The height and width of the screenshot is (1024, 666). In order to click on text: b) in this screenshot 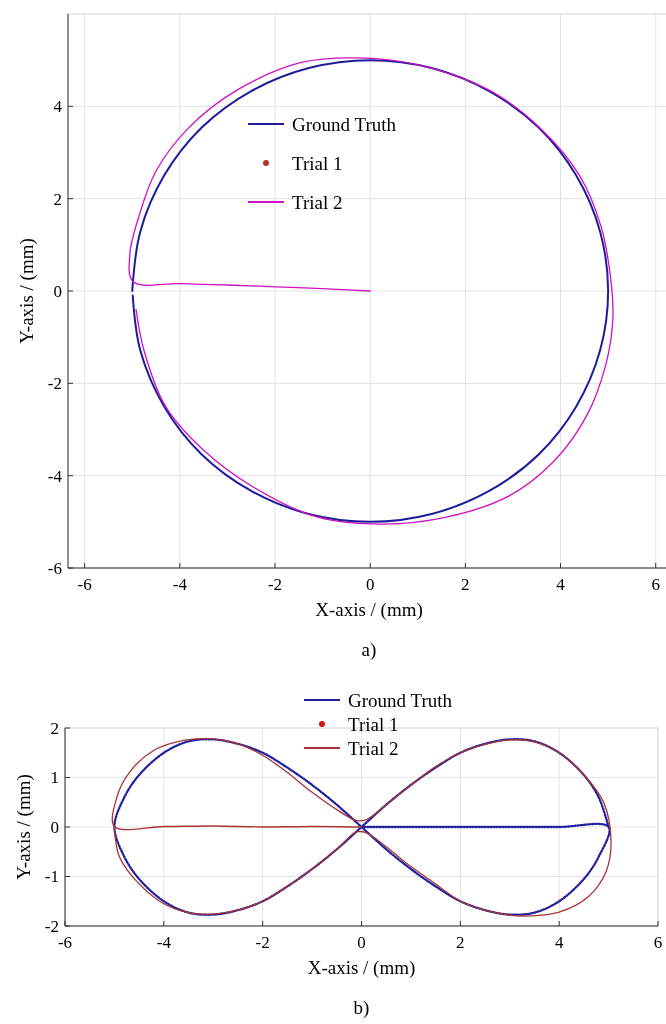, I will do `click(361, 1008)`.